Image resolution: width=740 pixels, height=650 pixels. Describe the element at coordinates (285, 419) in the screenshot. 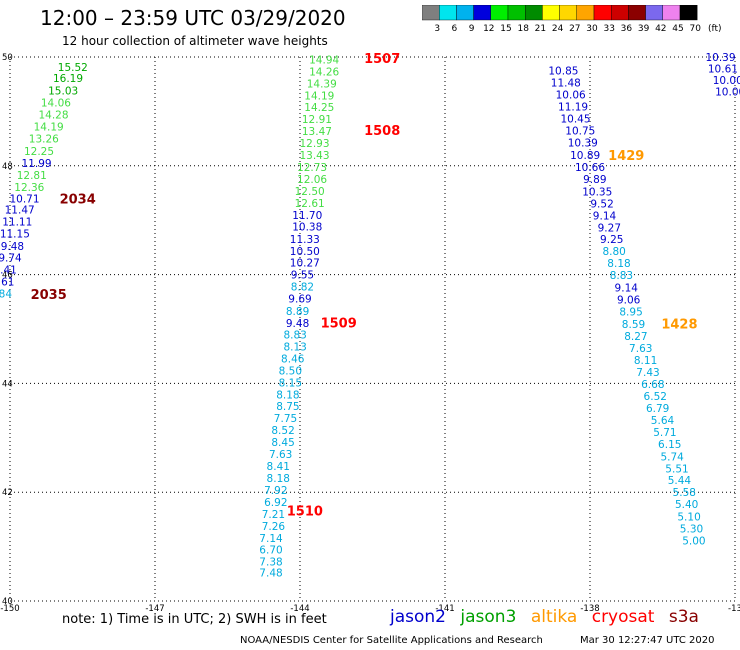

I see `wave-height-value: 7.75` at that location.